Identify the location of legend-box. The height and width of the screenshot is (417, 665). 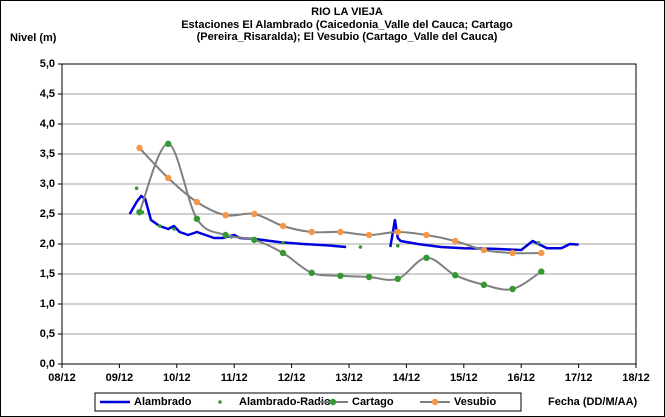
(308, 402).